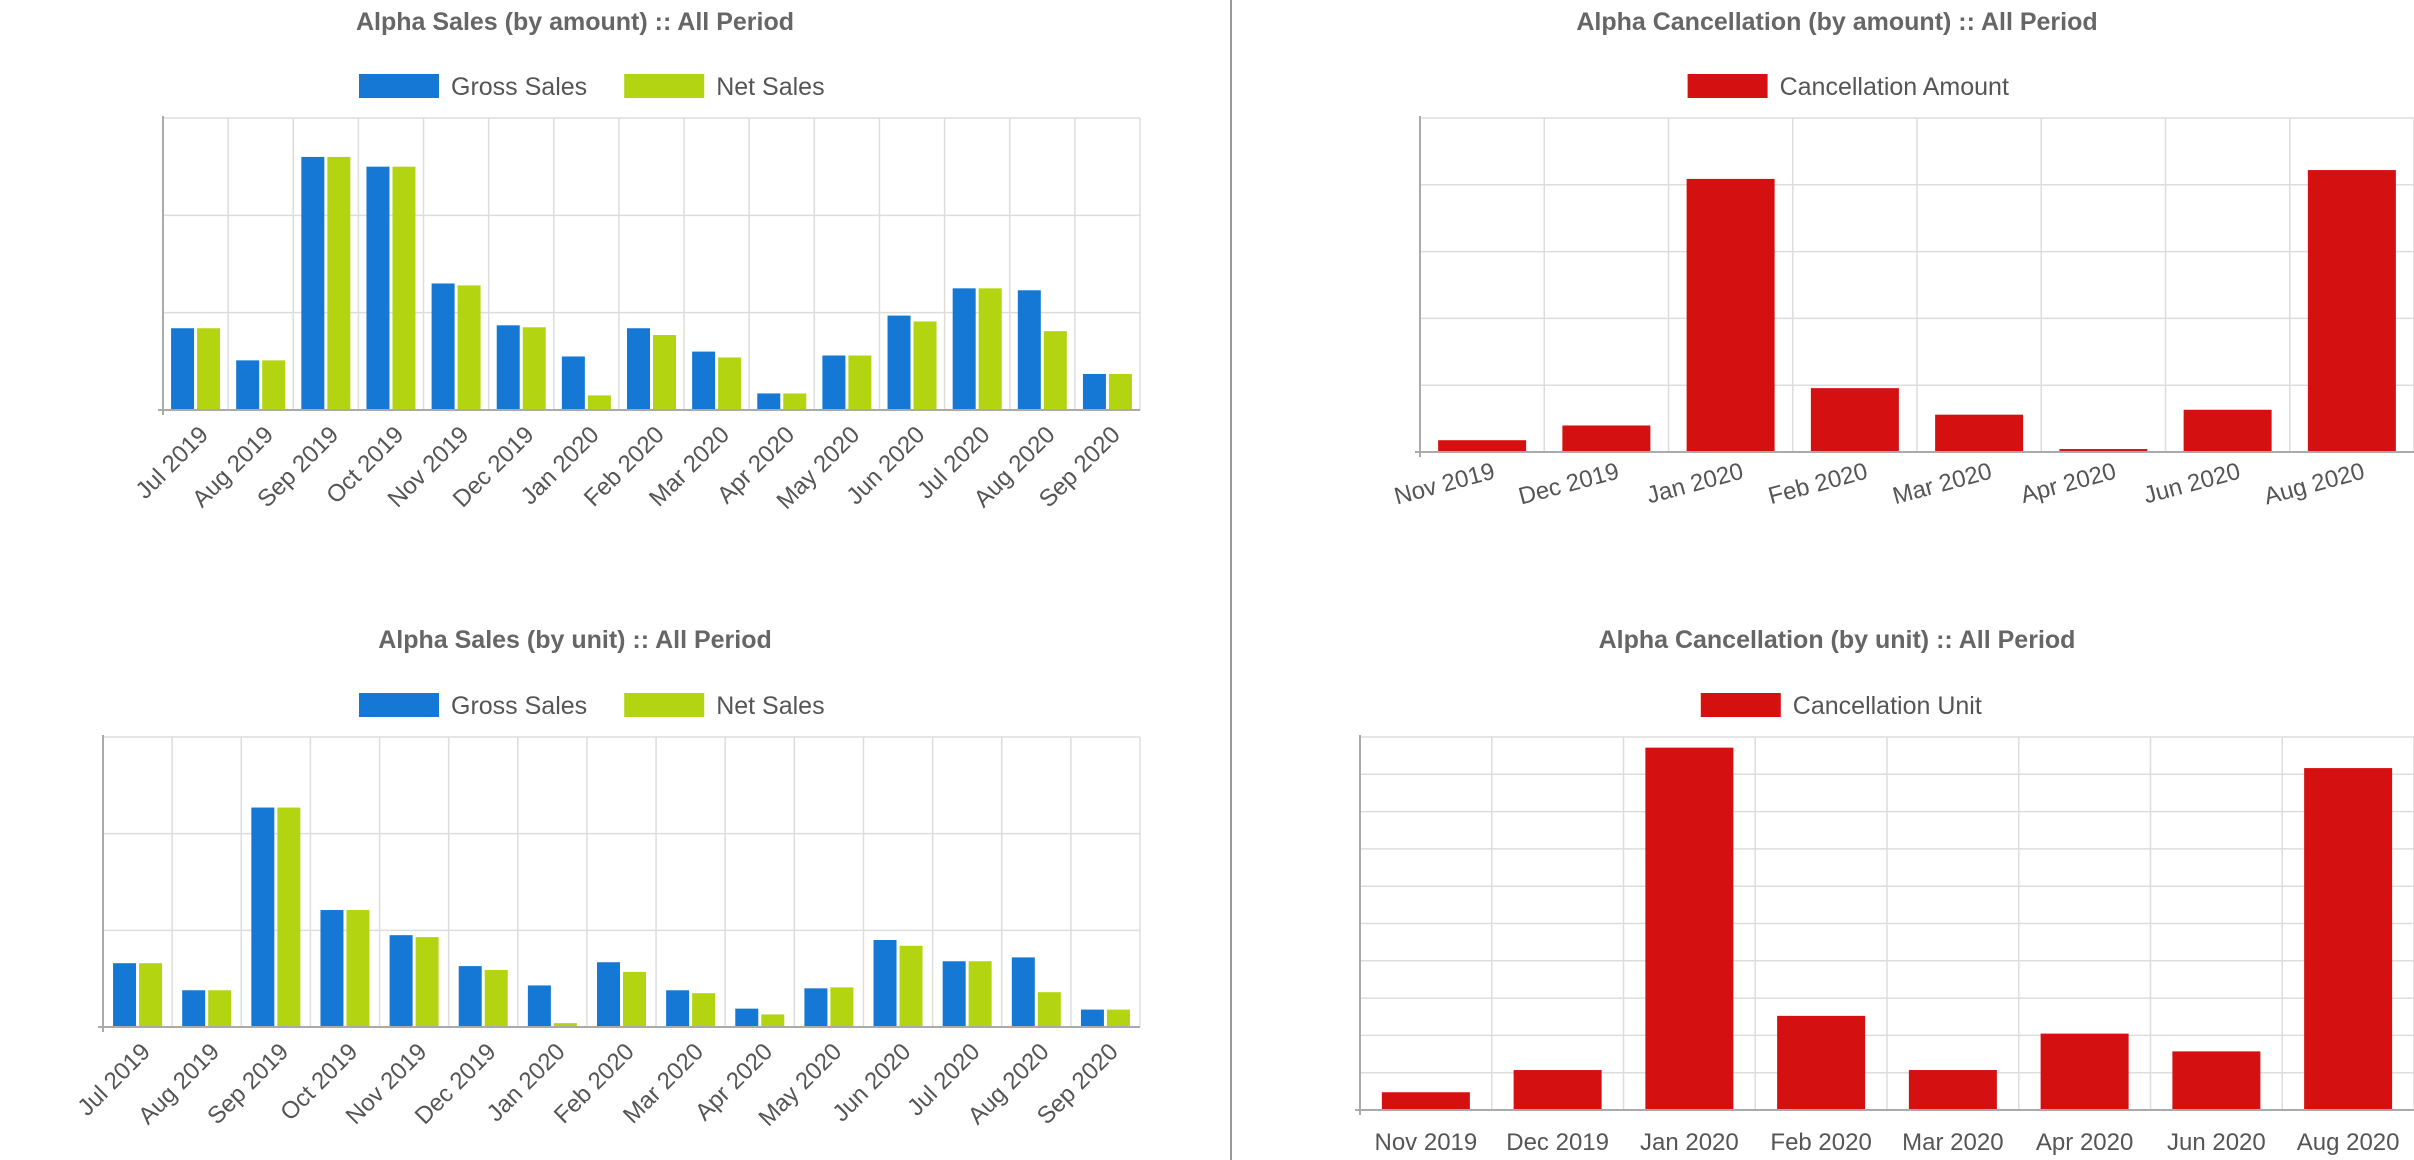 This screenshot has height=1160, width=2414. I want to click on x-tick-label: Dec 2019, so click(1557, 1142).